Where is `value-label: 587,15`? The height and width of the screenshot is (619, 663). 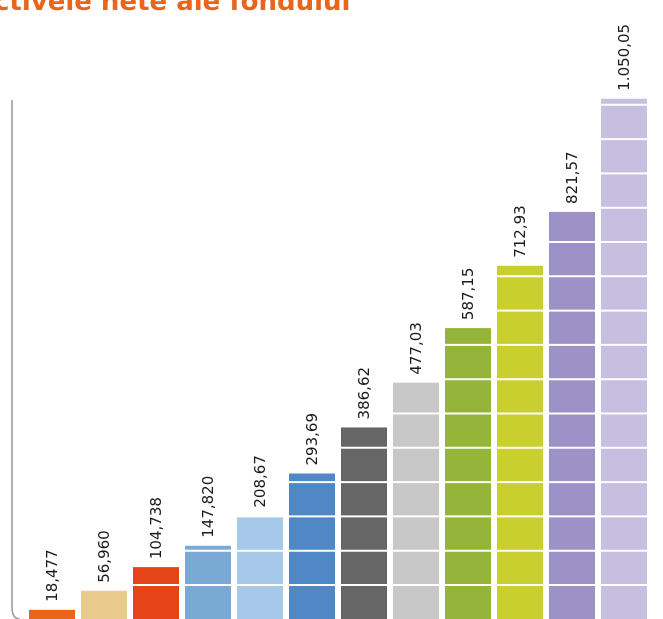
value-label: 587,15 is located at coordinates (468, 294).